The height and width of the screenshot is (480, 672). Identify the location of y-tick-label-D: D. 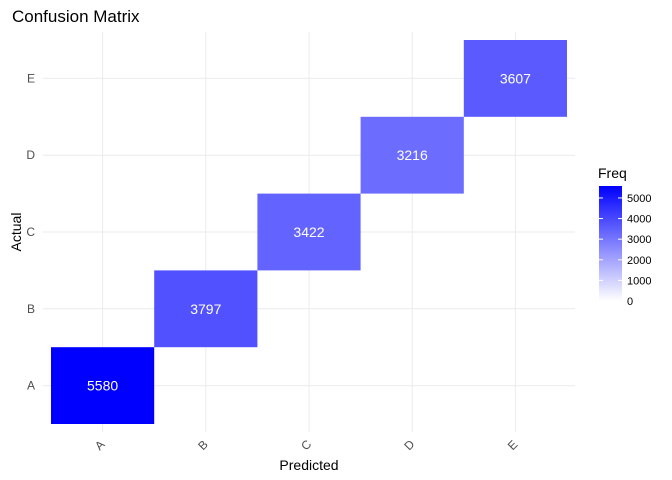
(30, 155).